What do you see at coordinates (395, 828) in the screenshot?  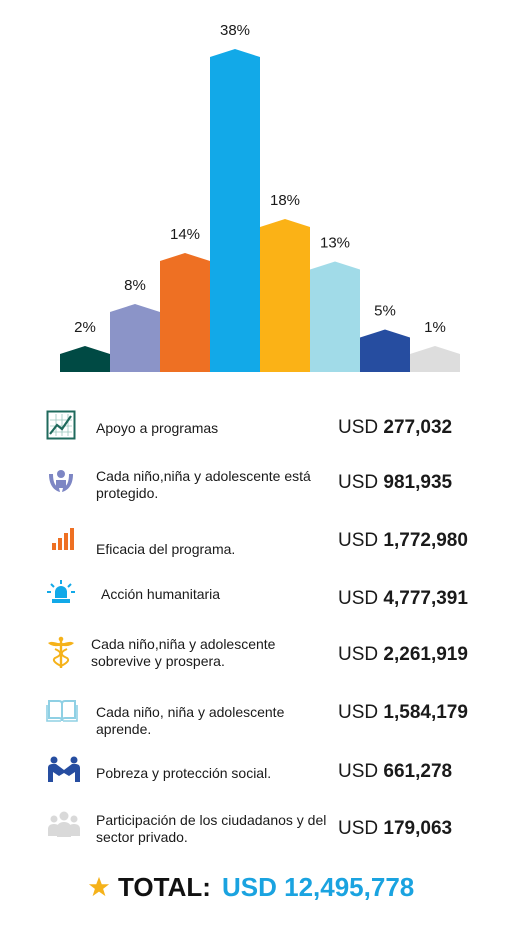 I see `item-amount: USD 179,063` at bounding box center [395, 828].